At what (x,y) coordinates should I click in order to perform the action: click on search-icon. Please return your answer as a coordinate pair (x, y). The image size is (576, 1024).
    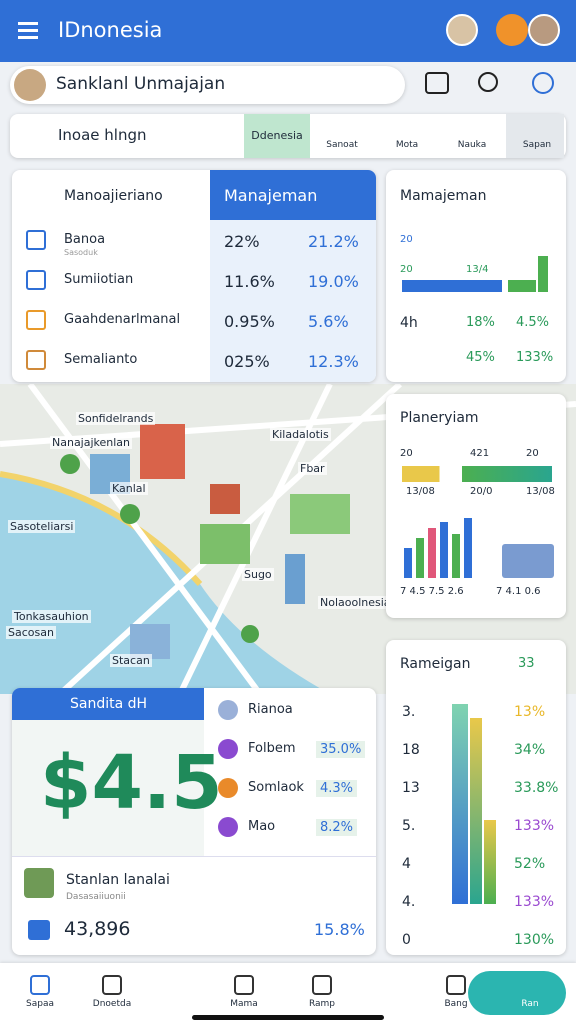
    Looking at the image, I should click on (488, 82).